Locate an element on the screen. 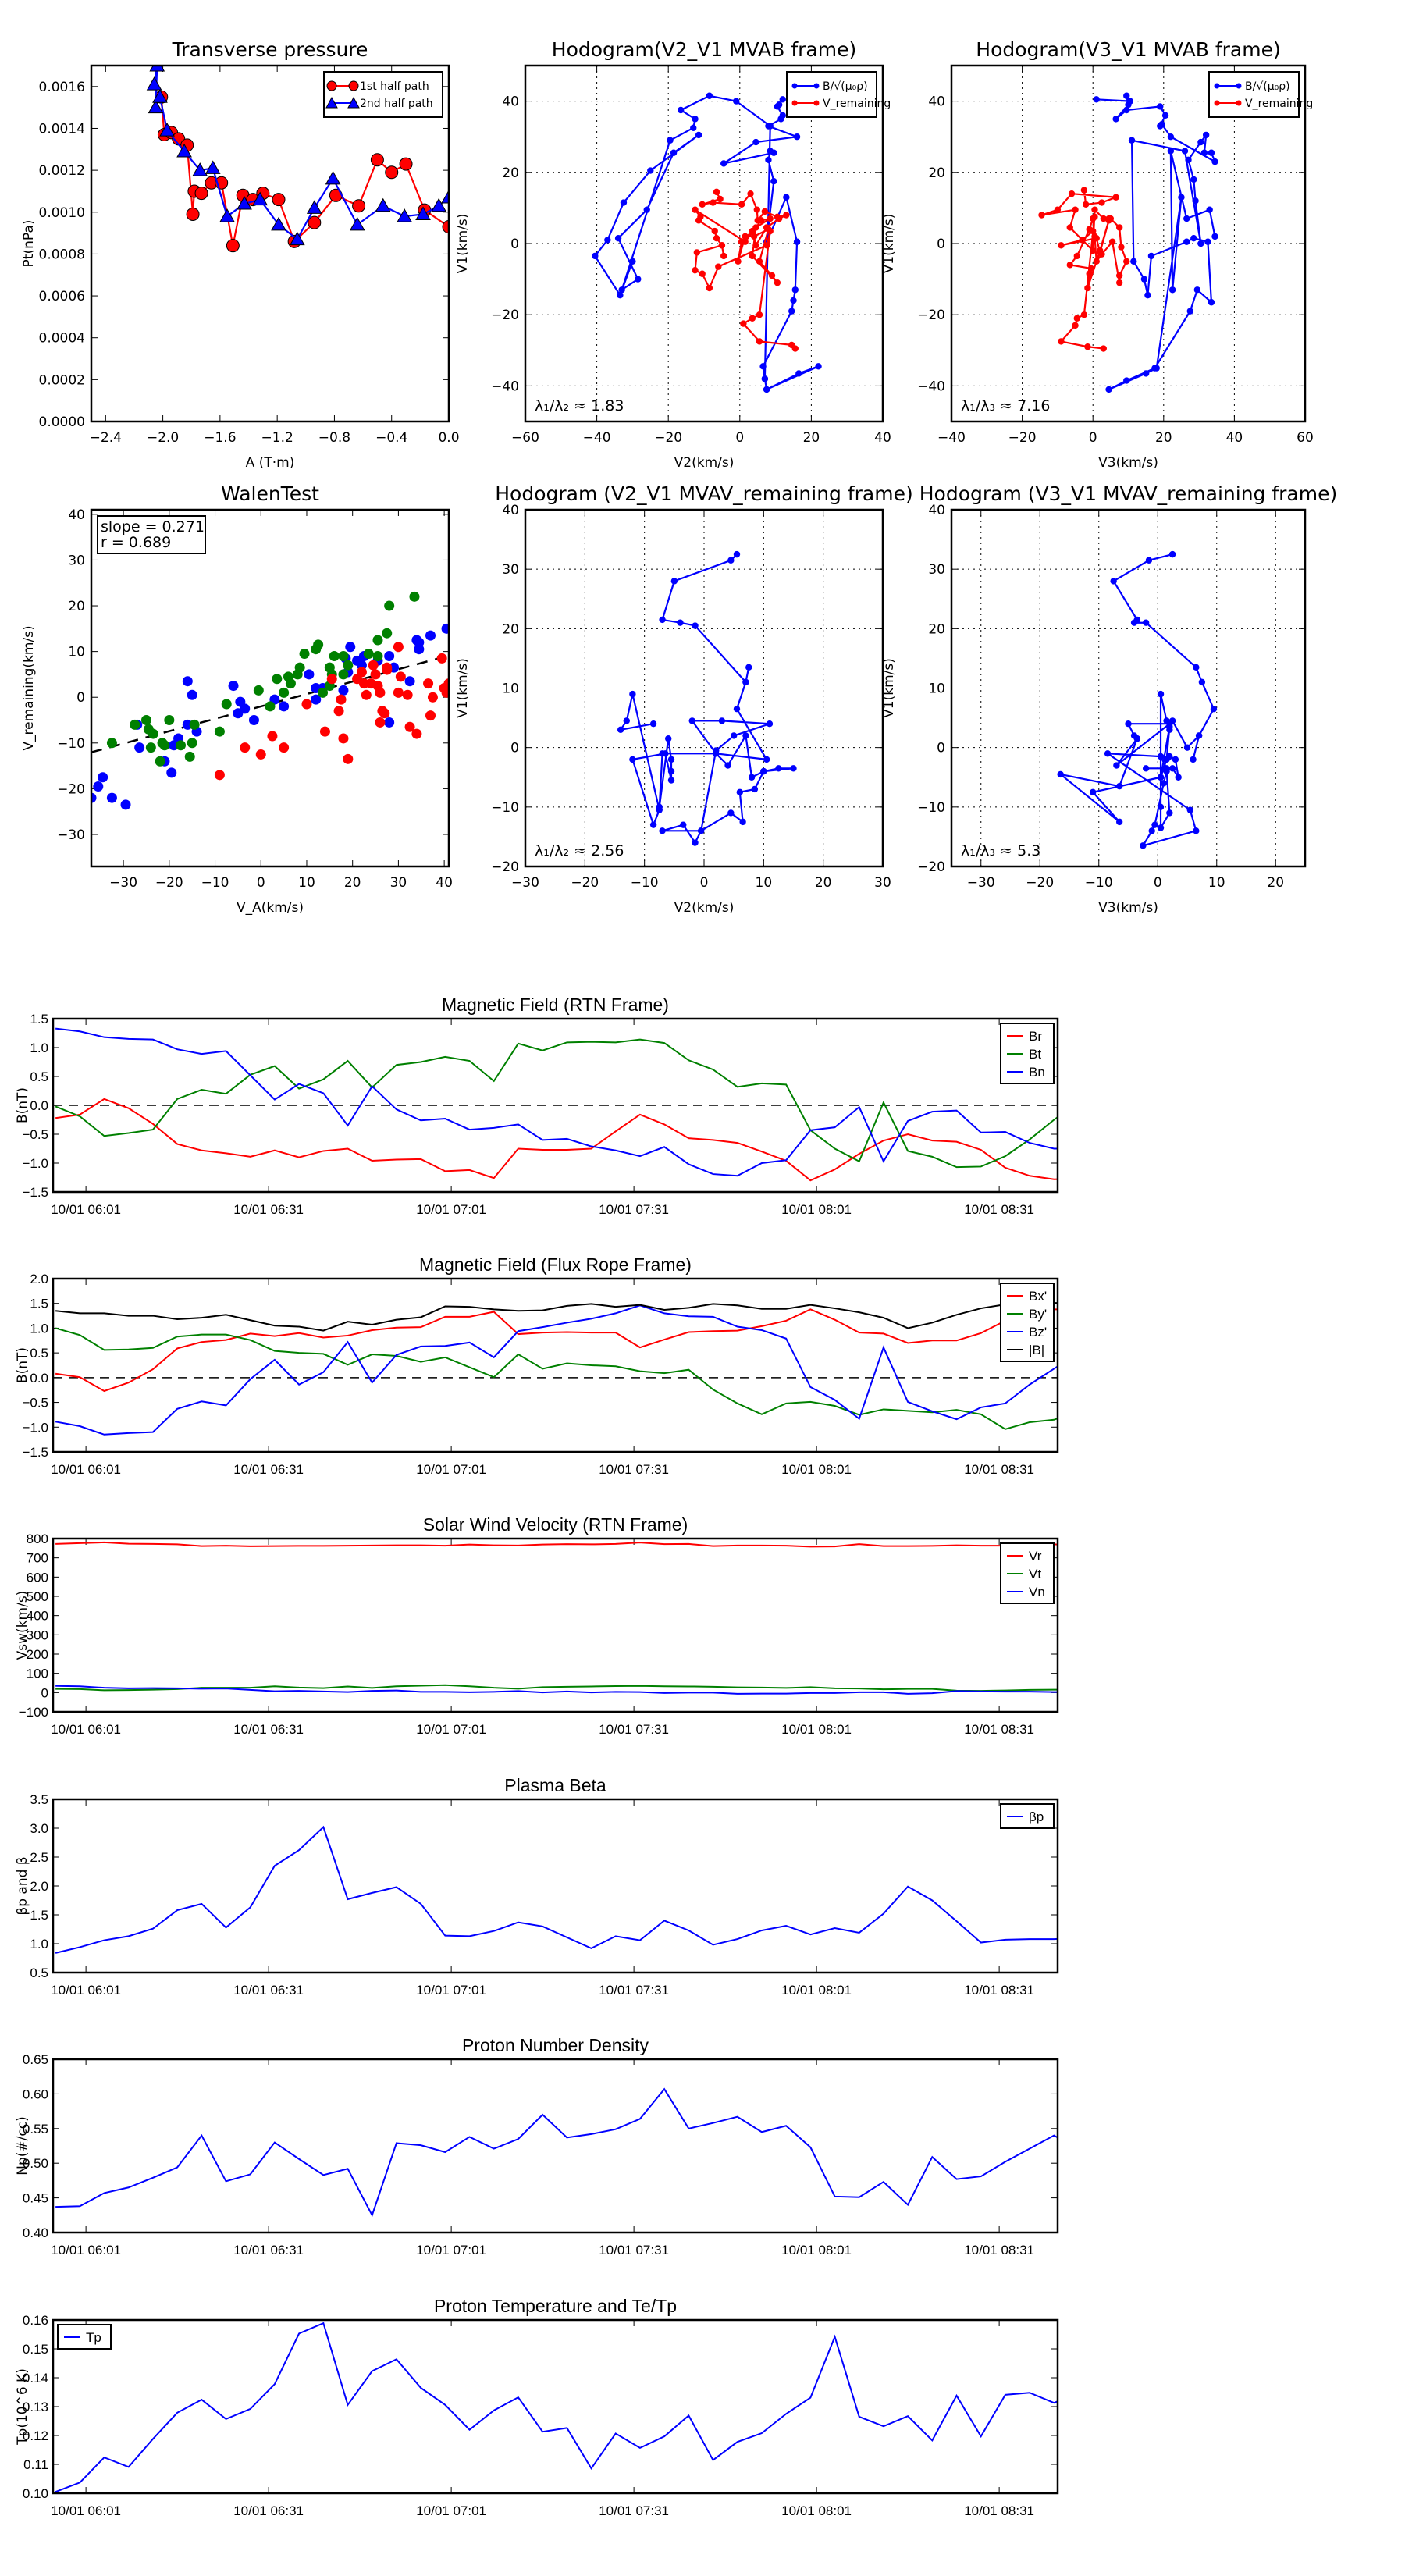  plot-area is located at coordinates (556, 1889).